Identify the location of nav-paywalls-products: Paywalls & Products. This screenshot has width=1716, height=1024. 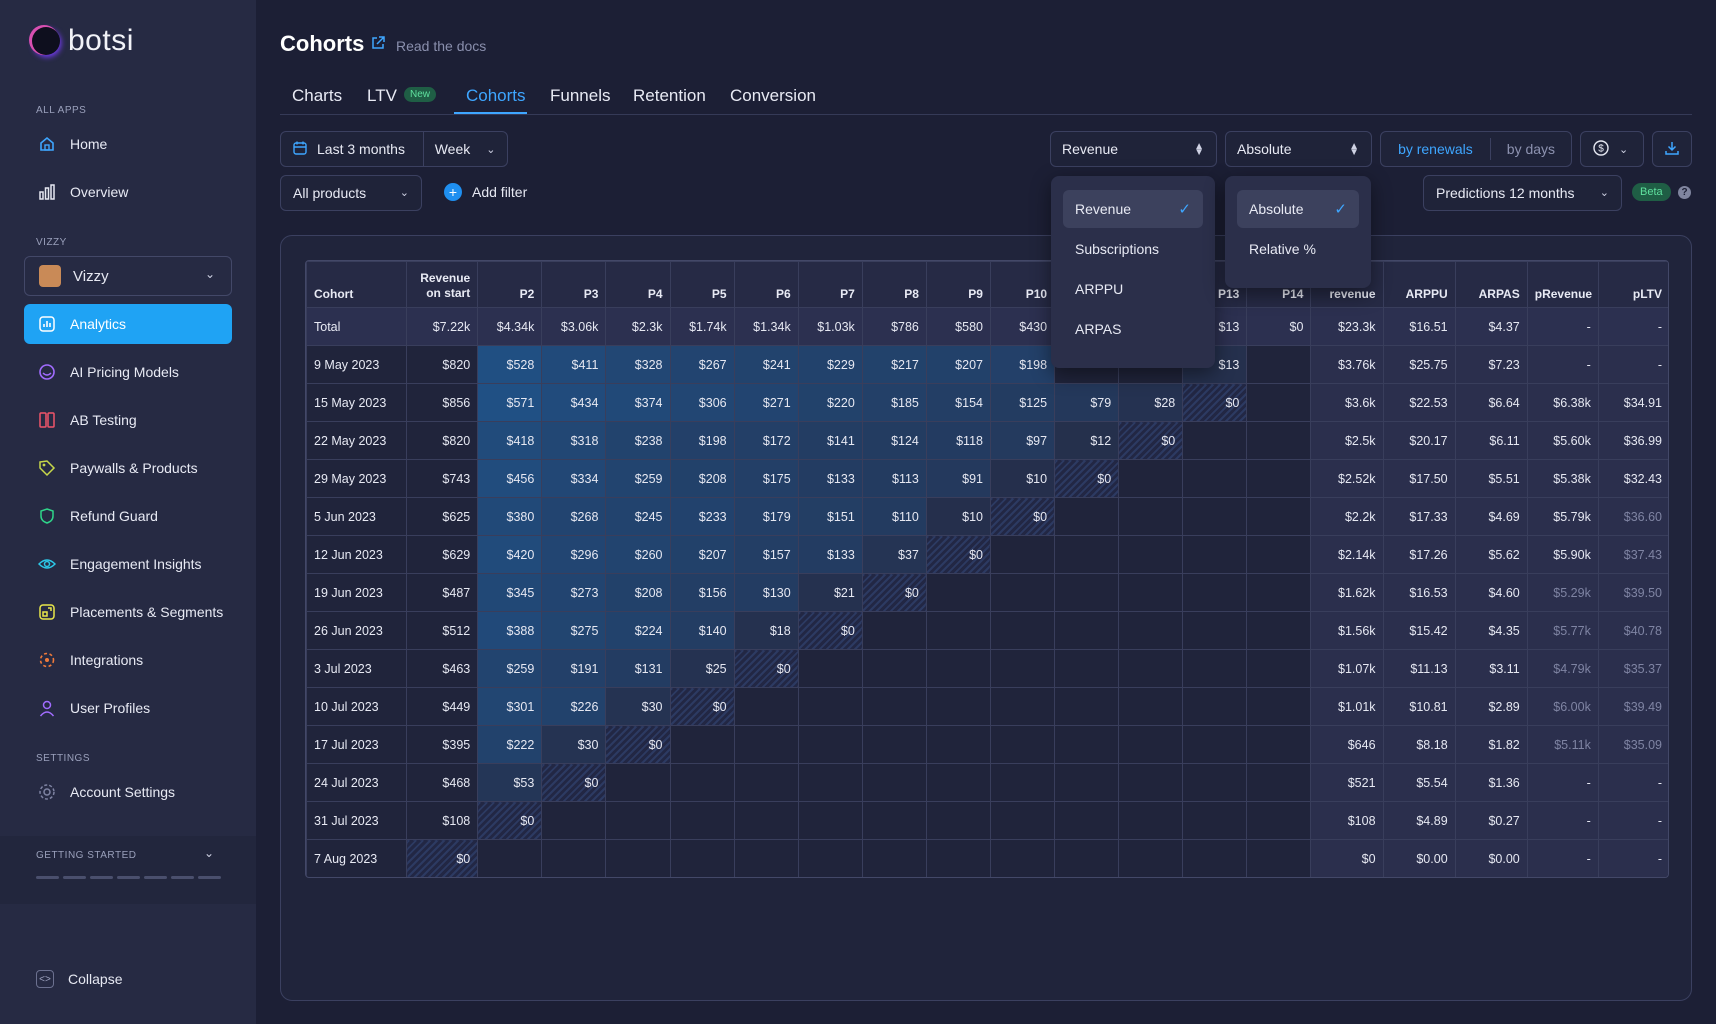
(128, 468).